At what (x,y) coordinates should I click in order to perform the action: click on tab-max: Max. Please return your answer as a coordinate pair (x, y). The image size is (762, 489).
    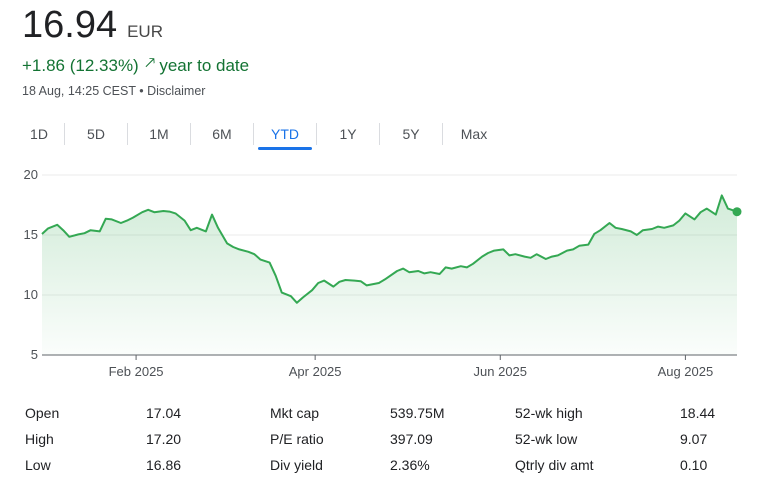
    Looking at the image, I should click on (474, 134).